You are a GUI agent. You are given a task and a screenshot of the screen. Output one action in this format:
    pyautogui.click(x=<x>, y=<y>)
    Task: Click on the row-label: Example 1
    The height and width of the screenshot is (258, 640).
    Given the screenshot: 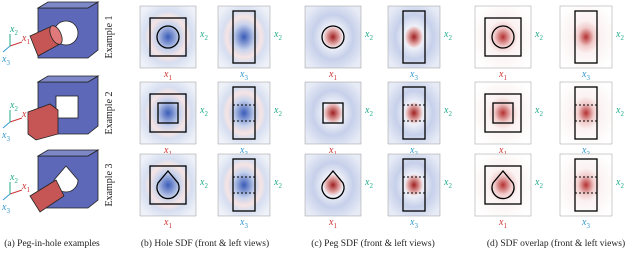 What is the action you would take?
    pyautogui.click(x=109, y=36)
    